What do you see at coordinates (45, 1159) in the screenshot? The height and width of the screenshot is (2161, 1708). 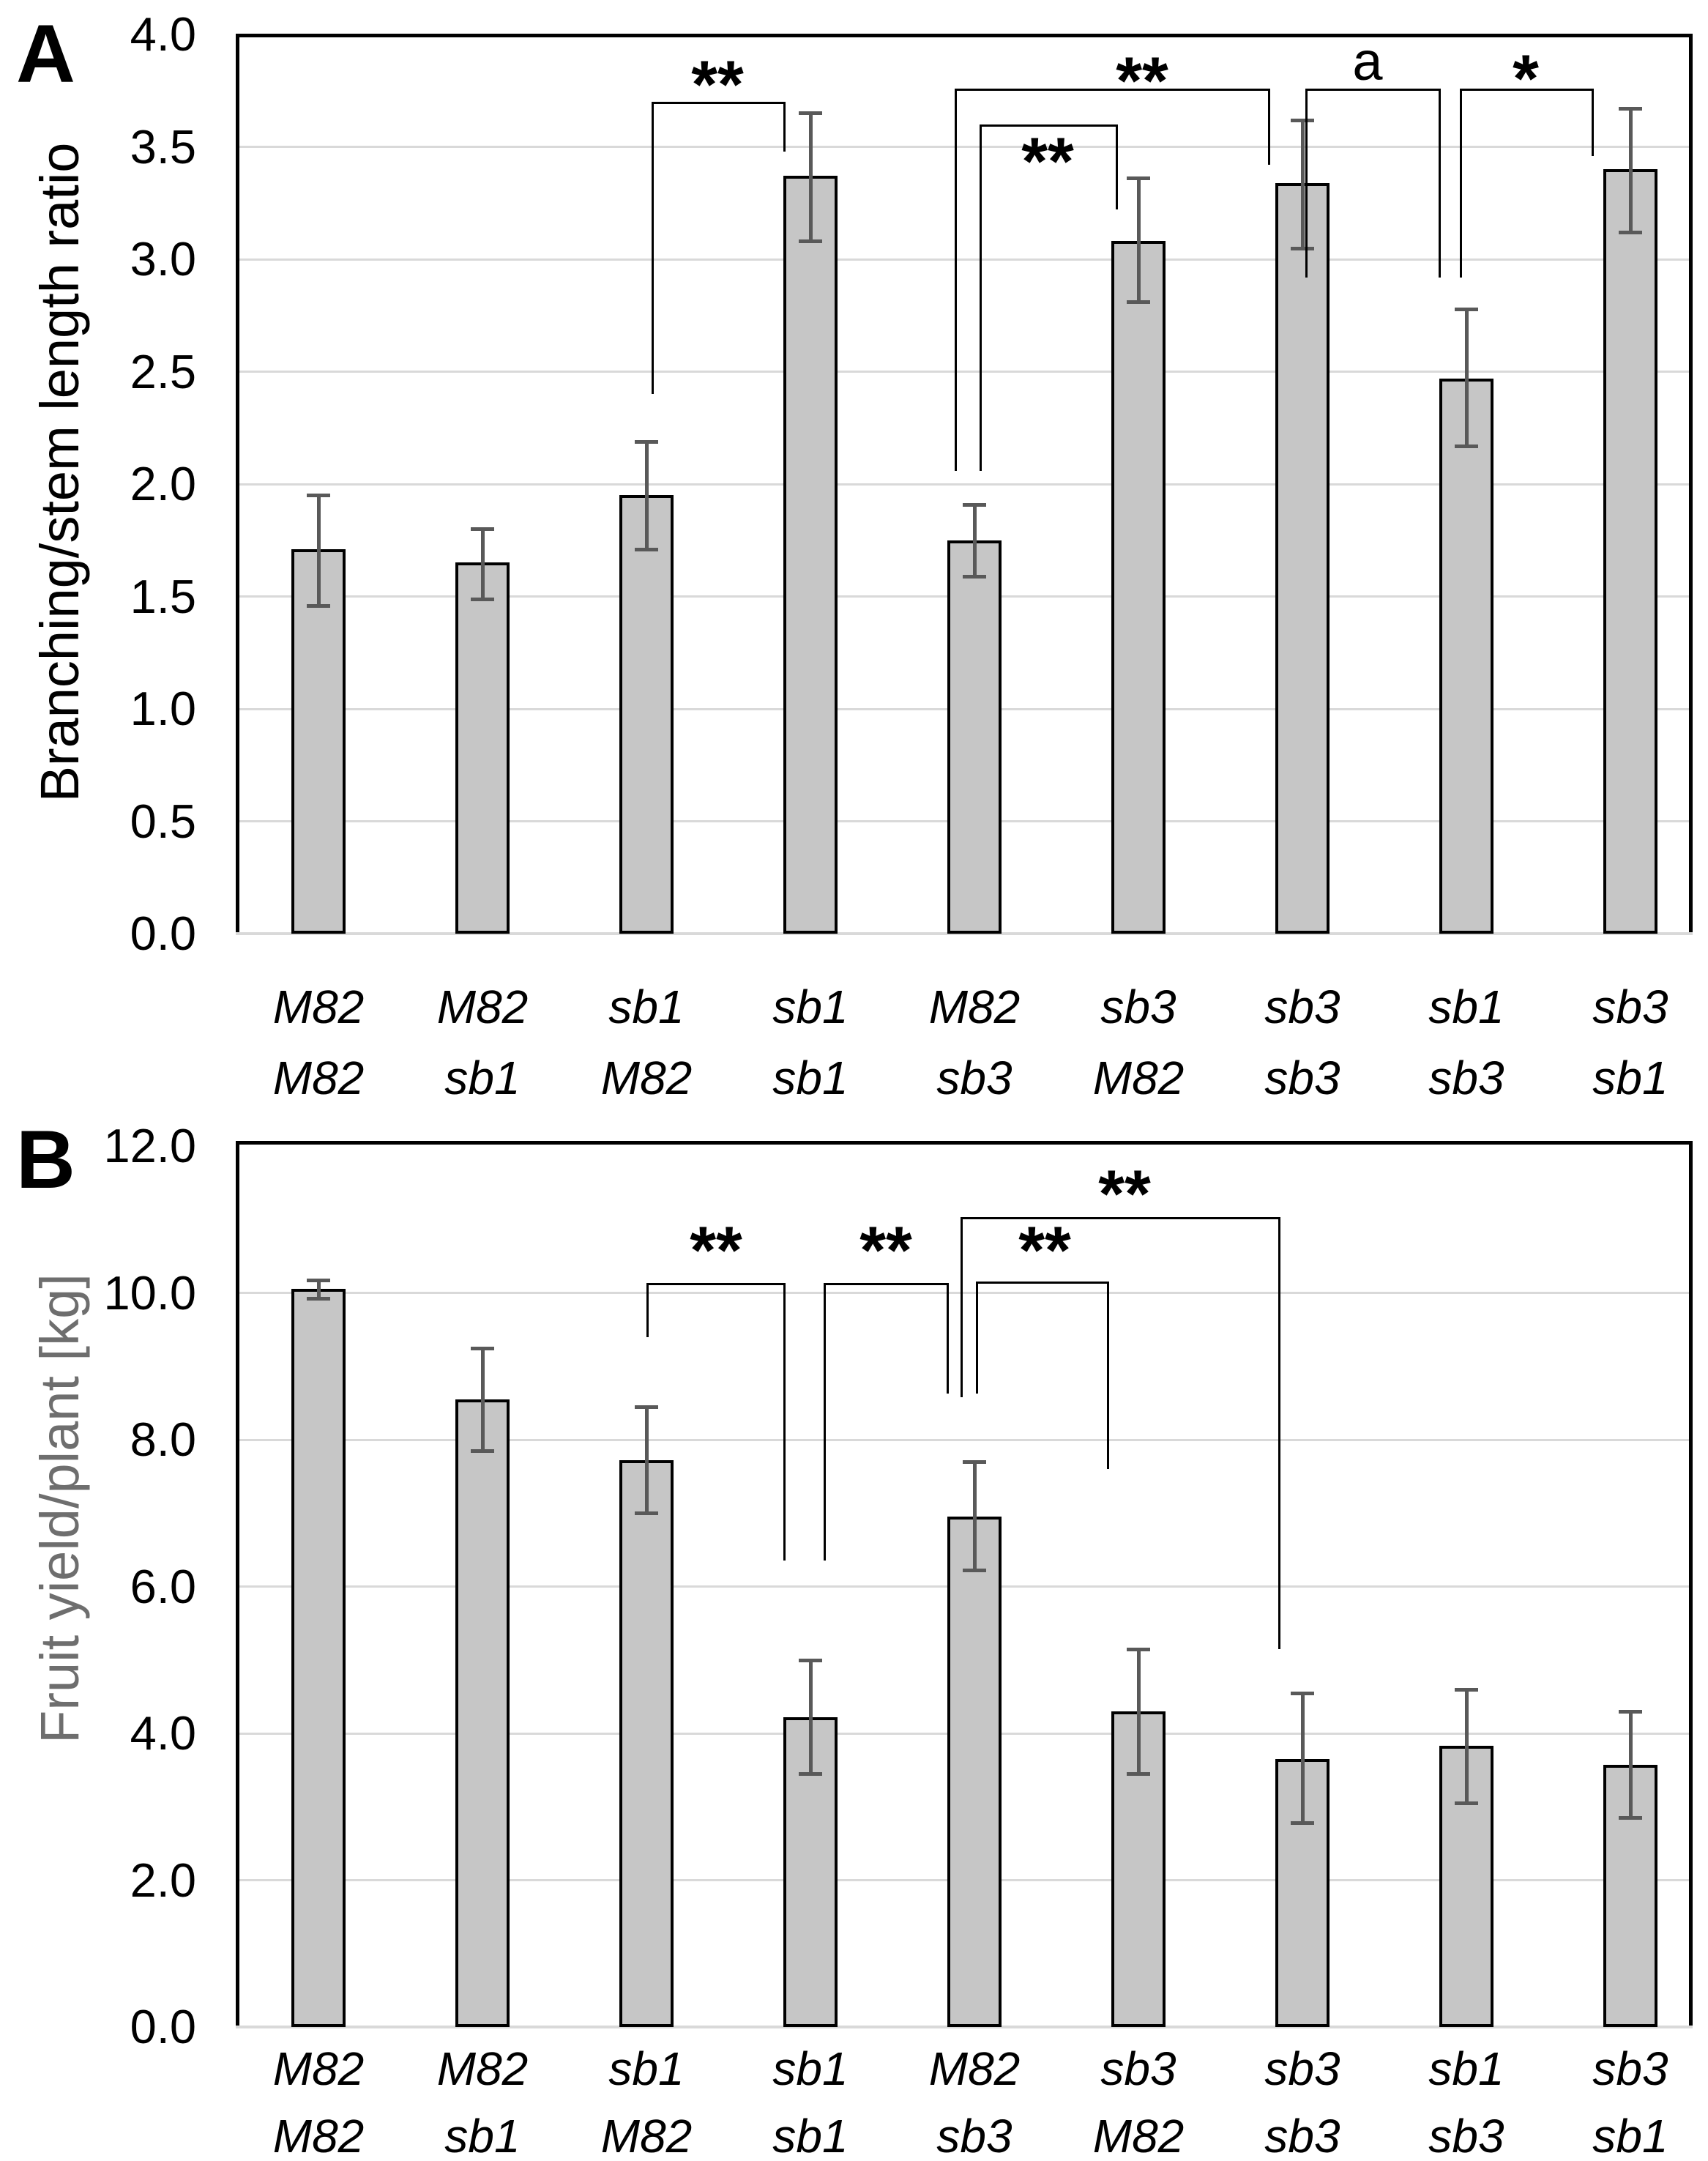 I see `panel-b-letter: B` at bounding box center [45, 1159].